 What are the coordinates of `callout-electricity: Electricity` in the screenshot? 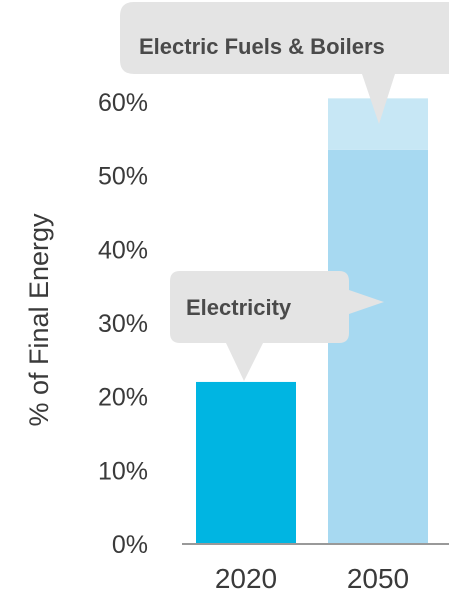 It's located at (277, 326).